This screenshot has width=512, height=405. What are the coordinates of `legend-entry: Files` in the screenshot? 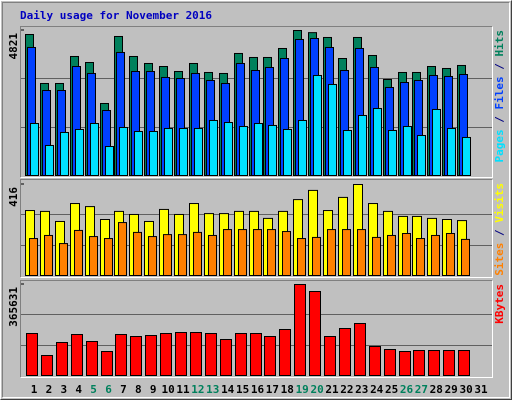 It's located at (499, 92).